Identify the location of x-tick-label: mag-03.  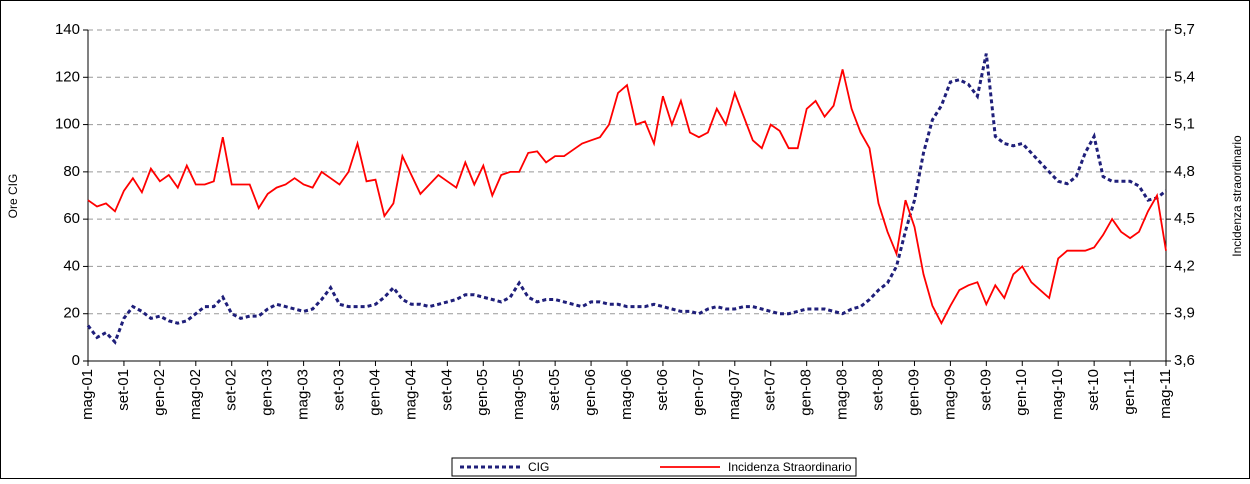
(303, 394).